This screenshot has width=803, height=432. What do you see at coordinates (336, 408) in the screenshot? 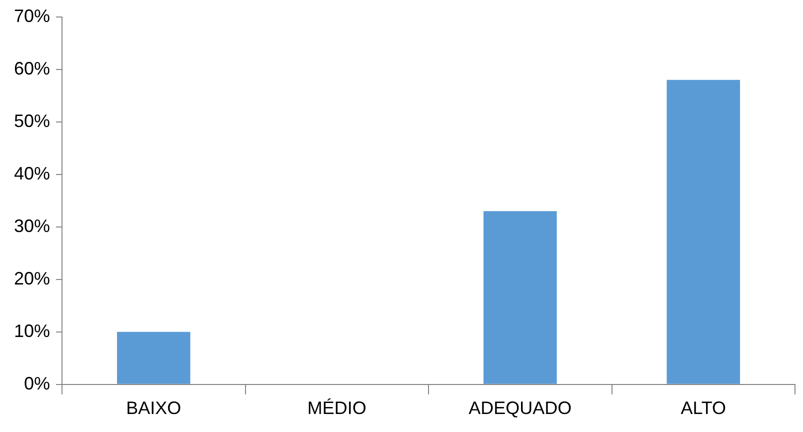
I see `x-tick-label: MÉDIO` at bounding box center [336, 408].